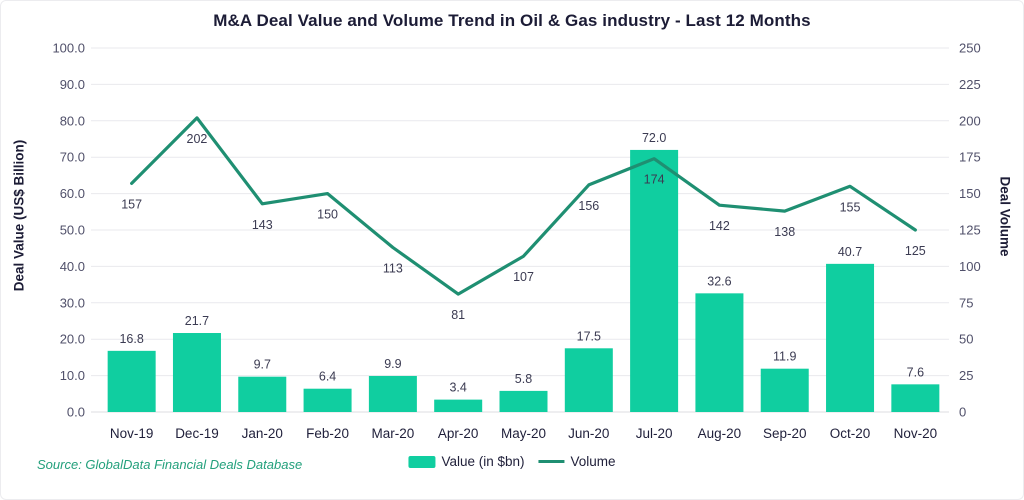  I want to click on left-axis-tick-label: 80.0, so click(72, 120).